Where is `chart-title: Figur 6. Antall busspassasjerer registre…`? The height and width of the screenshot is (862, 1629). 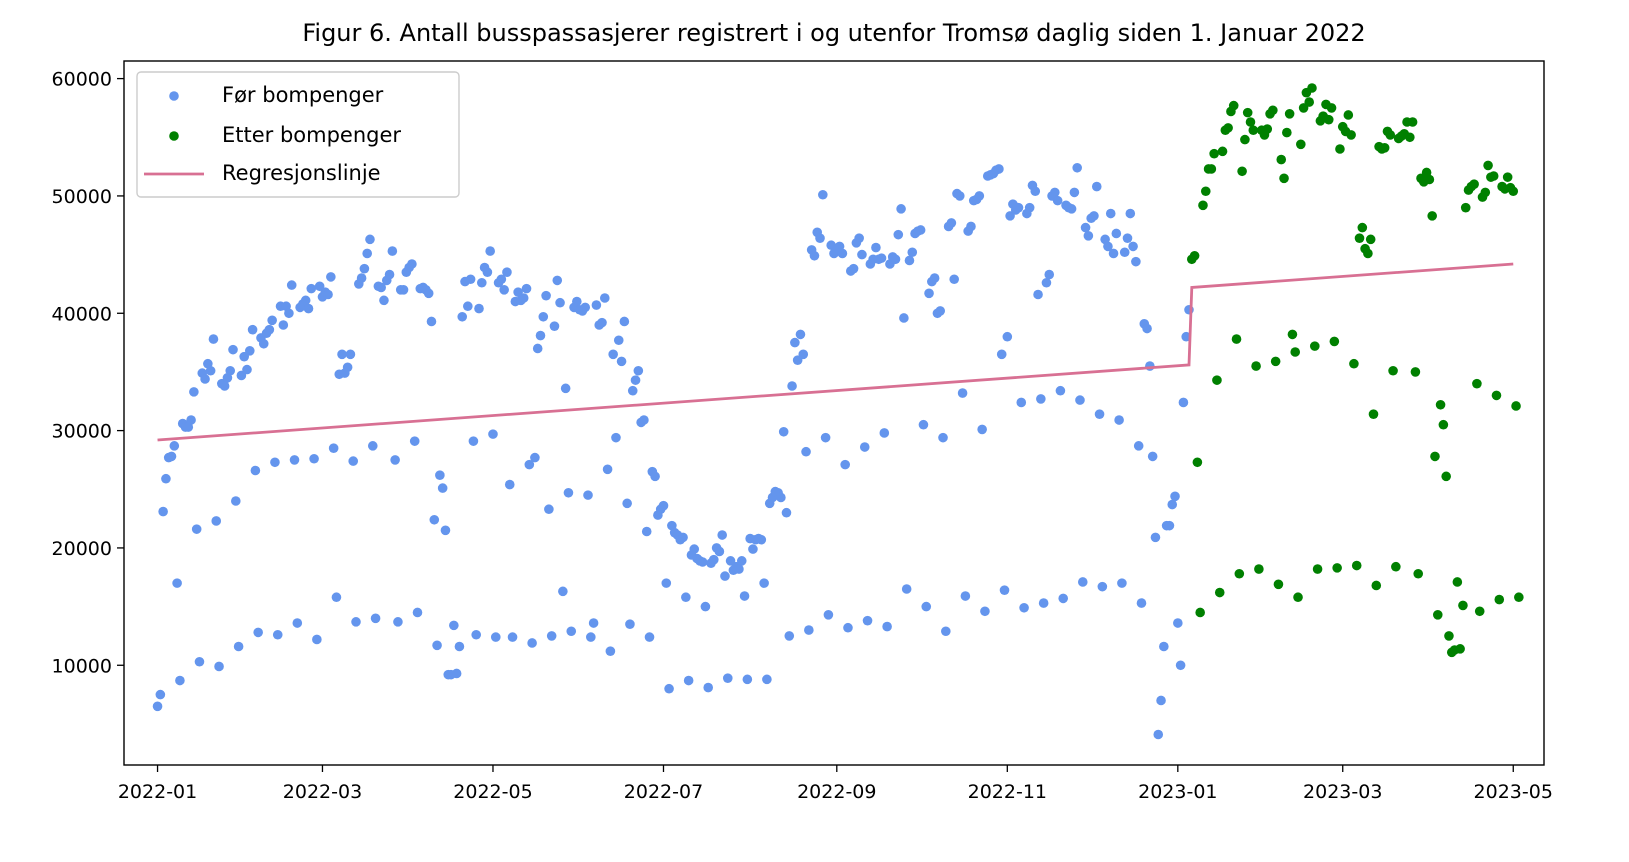
chart-title: Figur 6. Antall busspassasjerer registre… is located at coordinates (833, 33).